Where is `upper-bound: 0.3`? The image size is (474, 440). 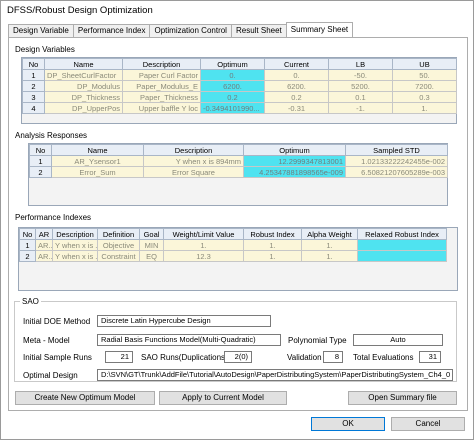
upper-bound: 0.3 is located at coordinates (424, 97).